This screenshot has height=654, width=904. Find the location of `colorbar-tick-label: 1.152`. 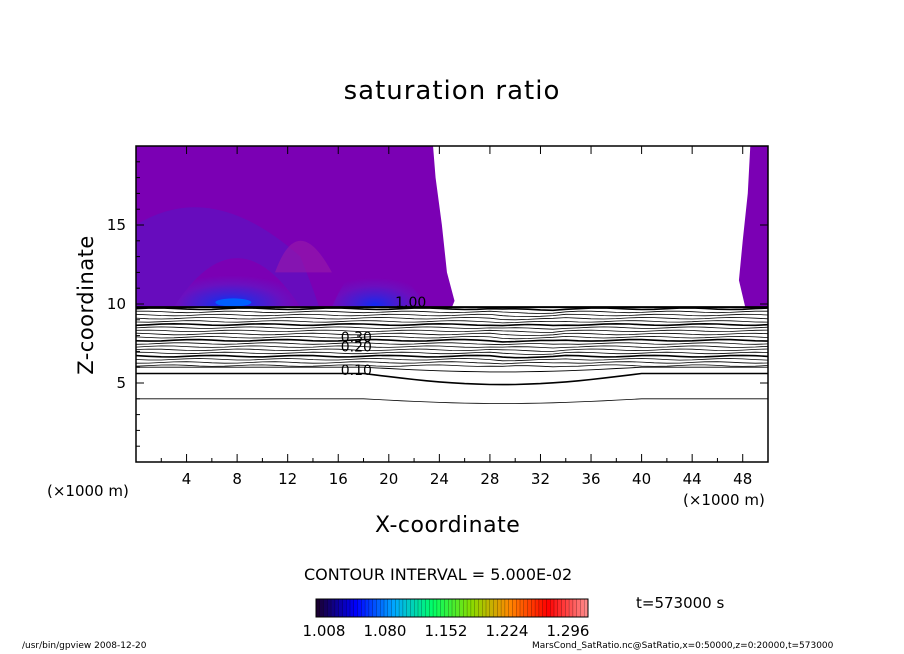

colorbar-tick-label: 1.152 is located at coordinates (446, 631).